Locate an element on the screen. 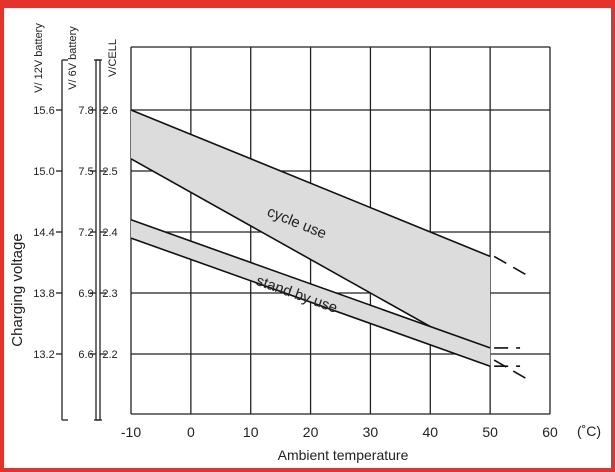 This screenshot has width=615, height=472. y-tick-label: 2.3 is located at coordinates (109, 294).